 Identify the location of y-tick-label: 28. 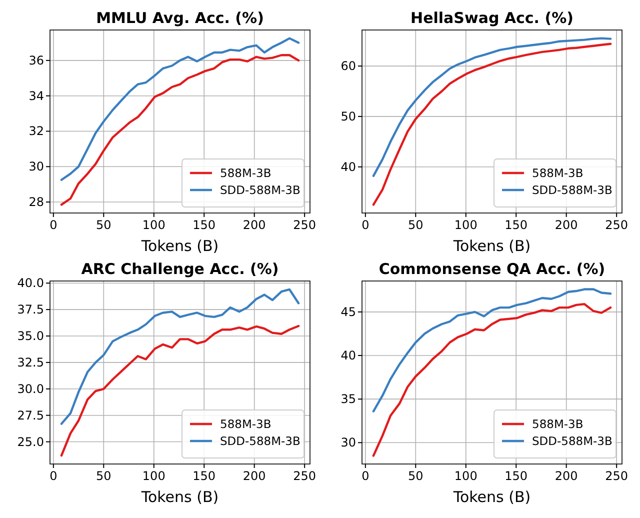
(36, 202).